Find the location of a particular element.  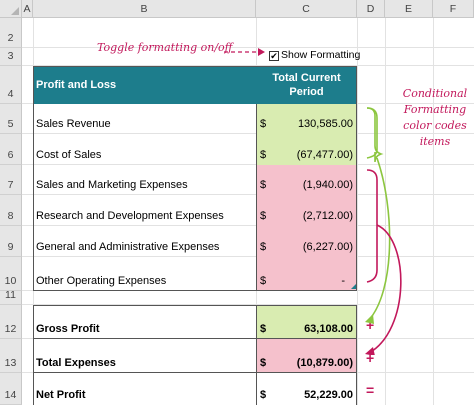

column-header-a: A is located at coordinates (27, 9).